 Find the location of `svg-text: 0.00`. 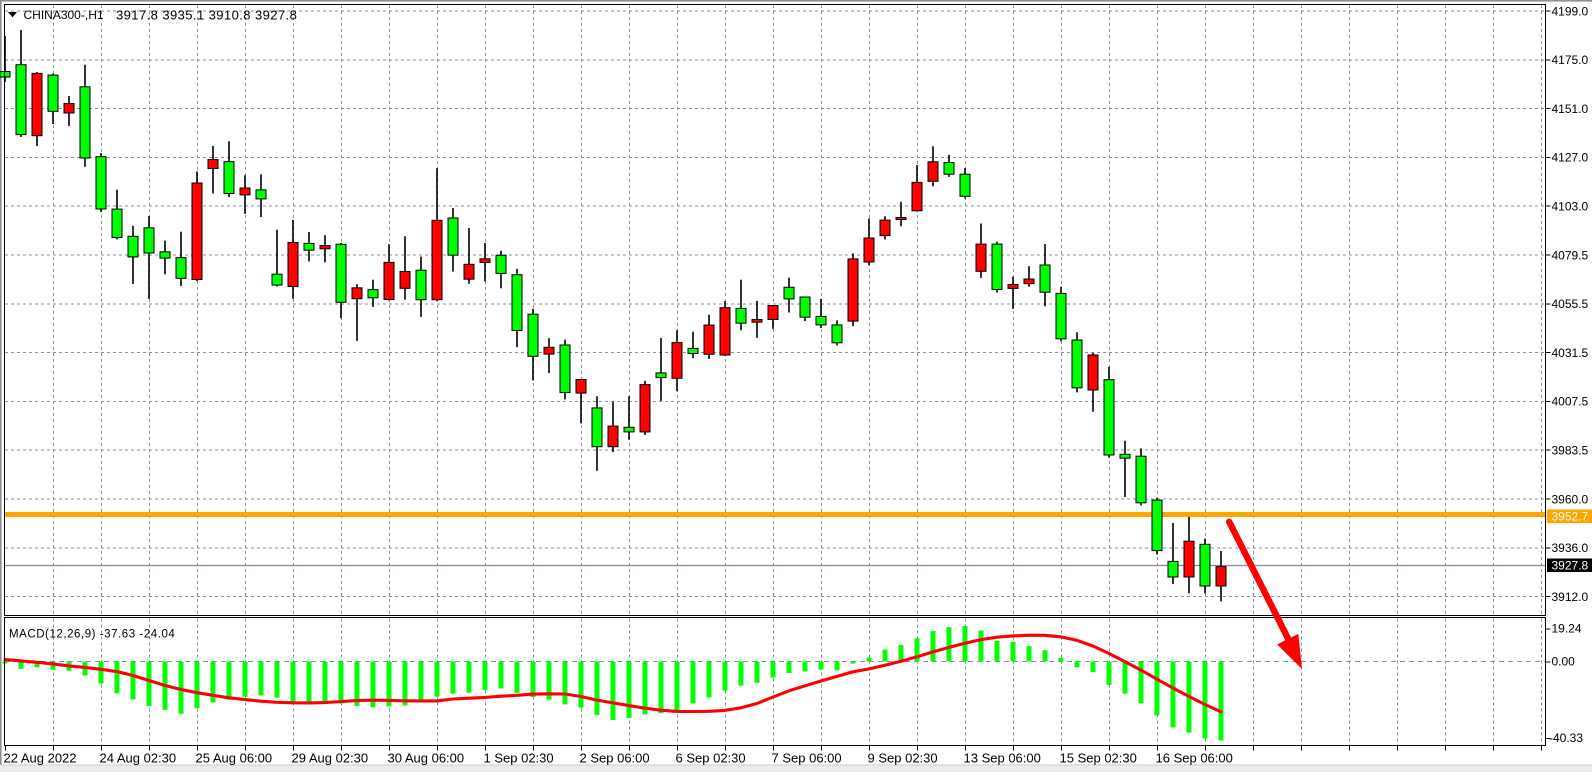

svg-text: 0.00 is located at coordinates (1564, 662).